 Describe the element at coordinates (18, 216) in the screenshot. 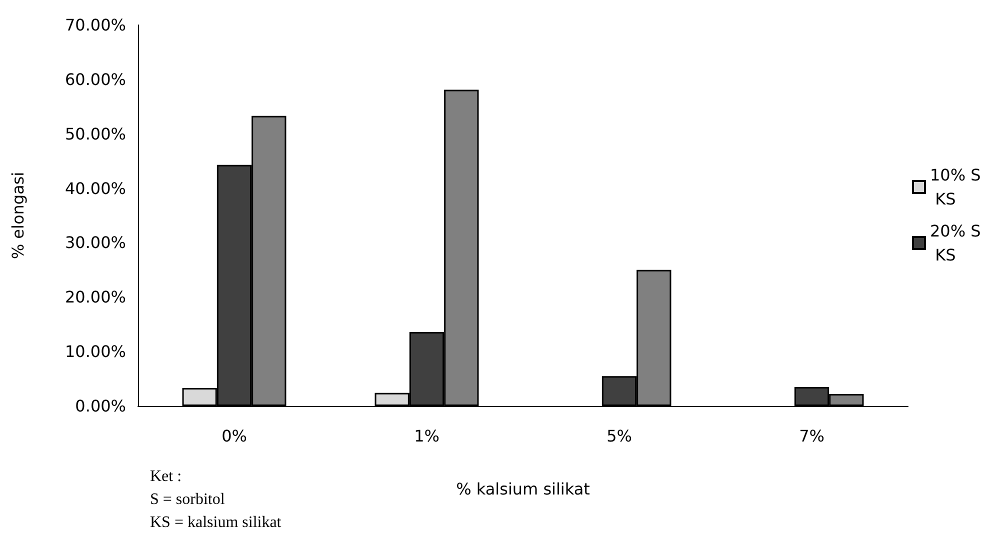

I see `y-axis-title: % elongasi` at that location.